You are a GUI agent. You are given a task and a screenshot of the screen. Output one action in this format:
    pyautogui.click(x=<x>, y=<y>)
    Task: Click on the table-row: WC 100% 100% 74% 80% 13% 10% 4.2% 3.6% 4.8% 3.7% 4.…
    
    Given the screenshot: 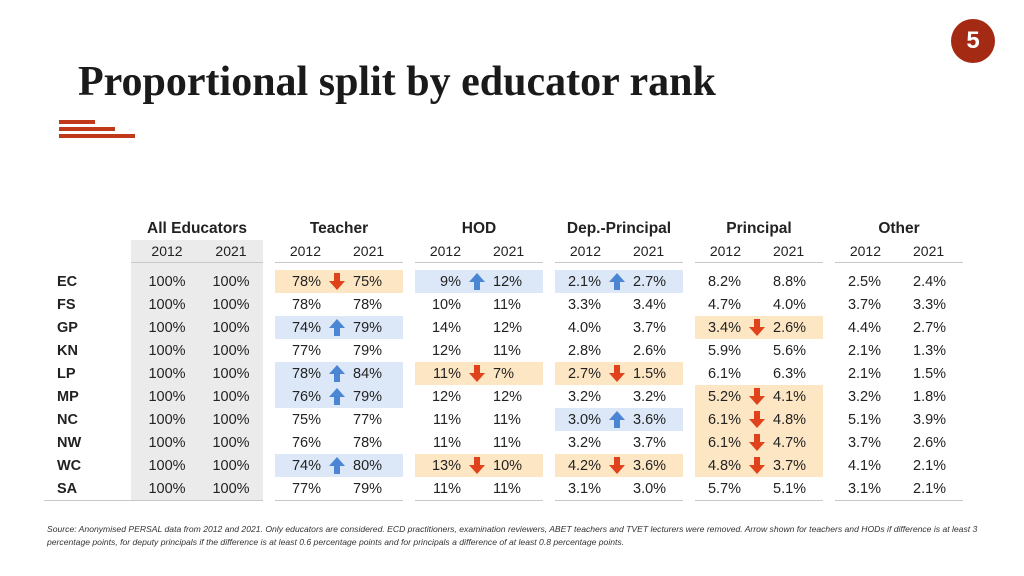 What is the action you would take?
    pyautogui.click(x=503, y=465)
    